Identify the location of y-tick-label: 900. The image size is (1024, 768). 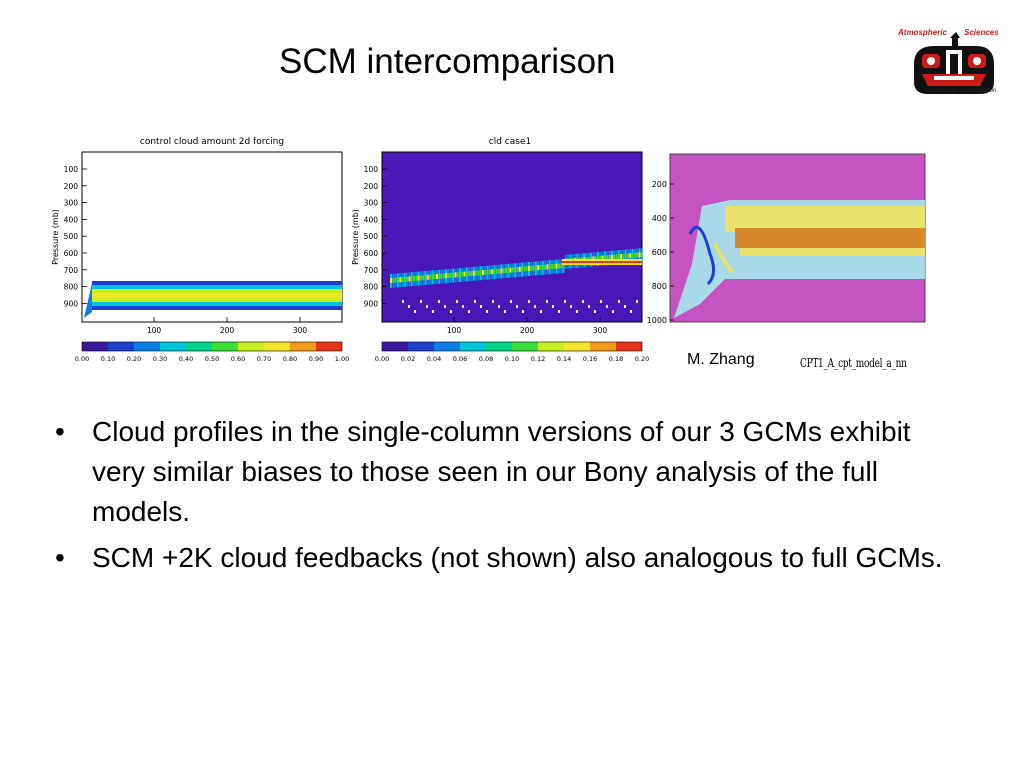
(71, 303).